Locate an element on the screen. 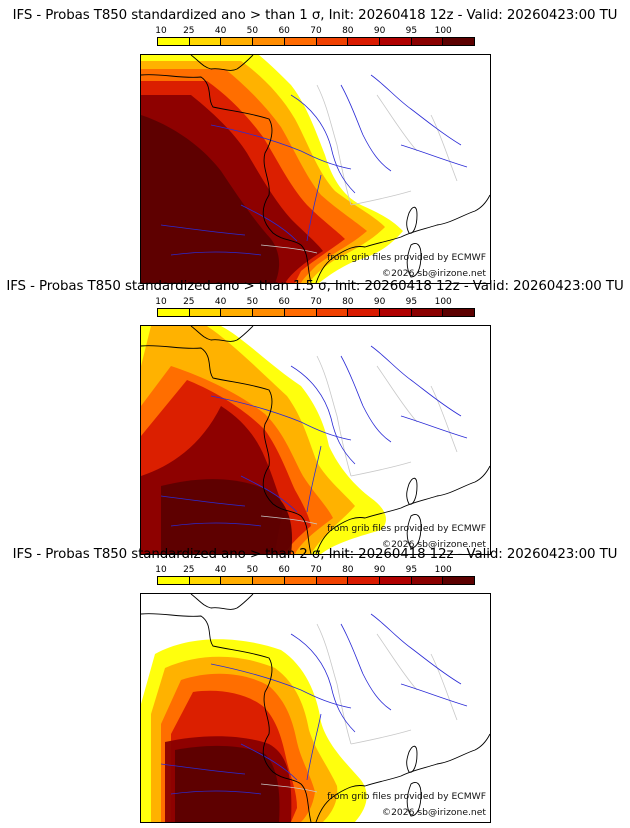  colorbar: 10 25 40 50 60 70 80 90 95 100 is located at coordinates (315, 311).